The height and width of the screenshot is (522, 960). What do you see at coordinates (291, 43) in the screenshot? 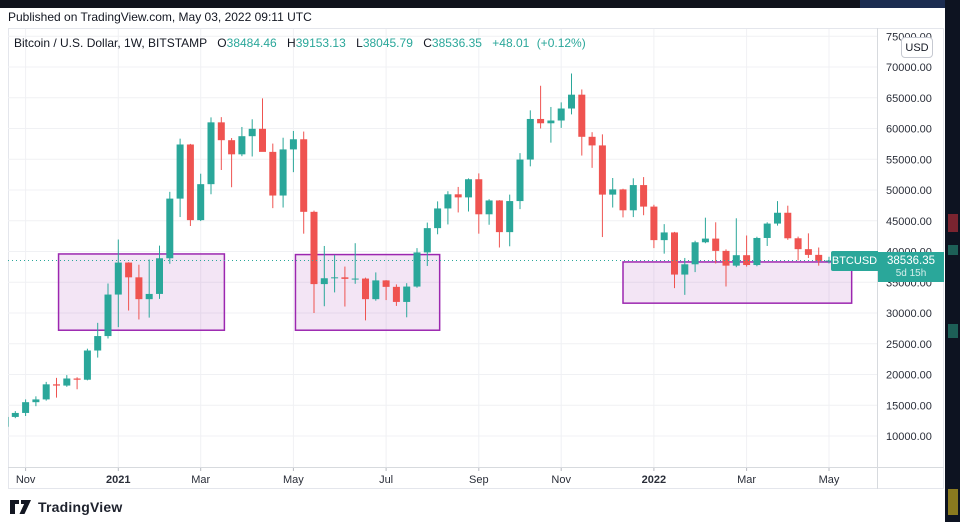
I see `high-label: H` at bounding box center [291, 43].